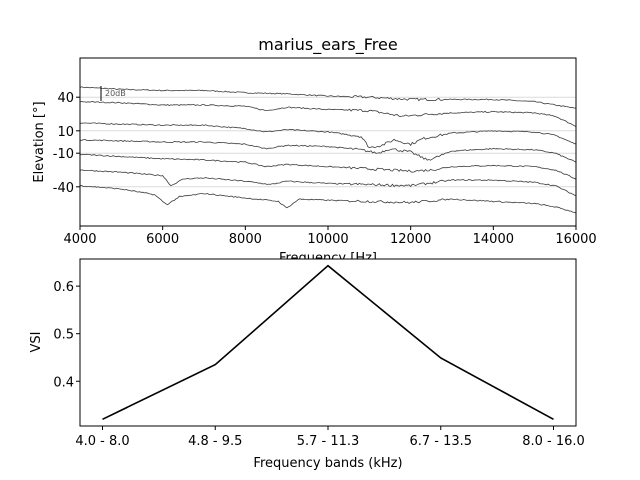  I want to click on x-tick-label: 8.0 - 16.0, so click(553, 441).